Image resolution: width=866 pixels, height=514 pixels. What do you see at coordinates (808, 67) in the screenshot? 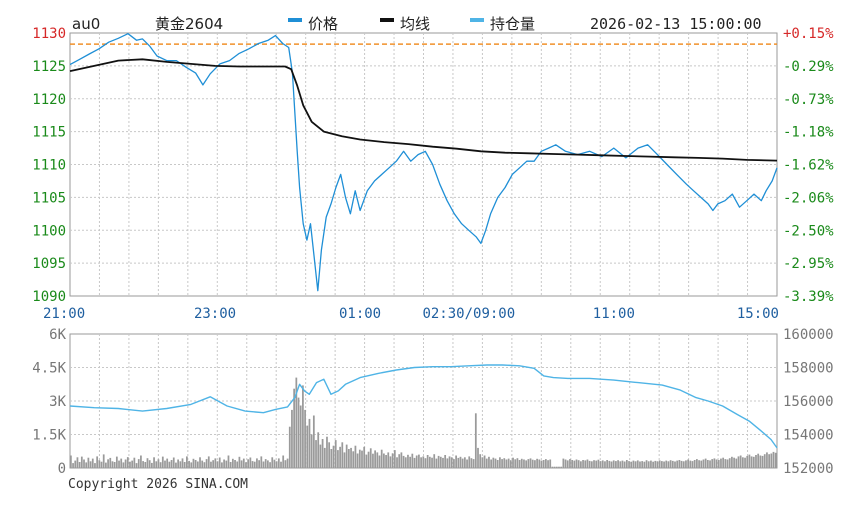
I see `percent-tick-label: -0.29%` at bounding box center [808, 67].